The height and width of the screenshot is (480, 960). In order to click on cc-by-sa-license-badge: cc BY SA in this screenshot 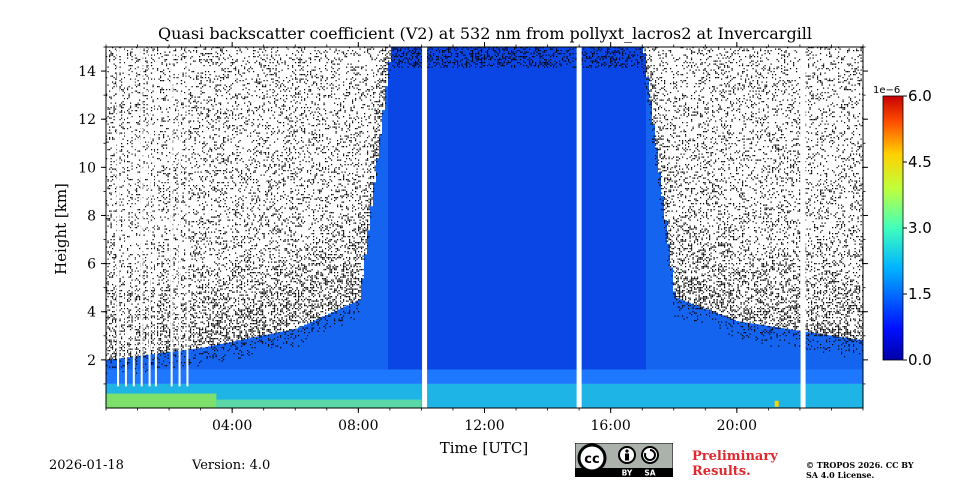, I will do `click(624, 460)`.